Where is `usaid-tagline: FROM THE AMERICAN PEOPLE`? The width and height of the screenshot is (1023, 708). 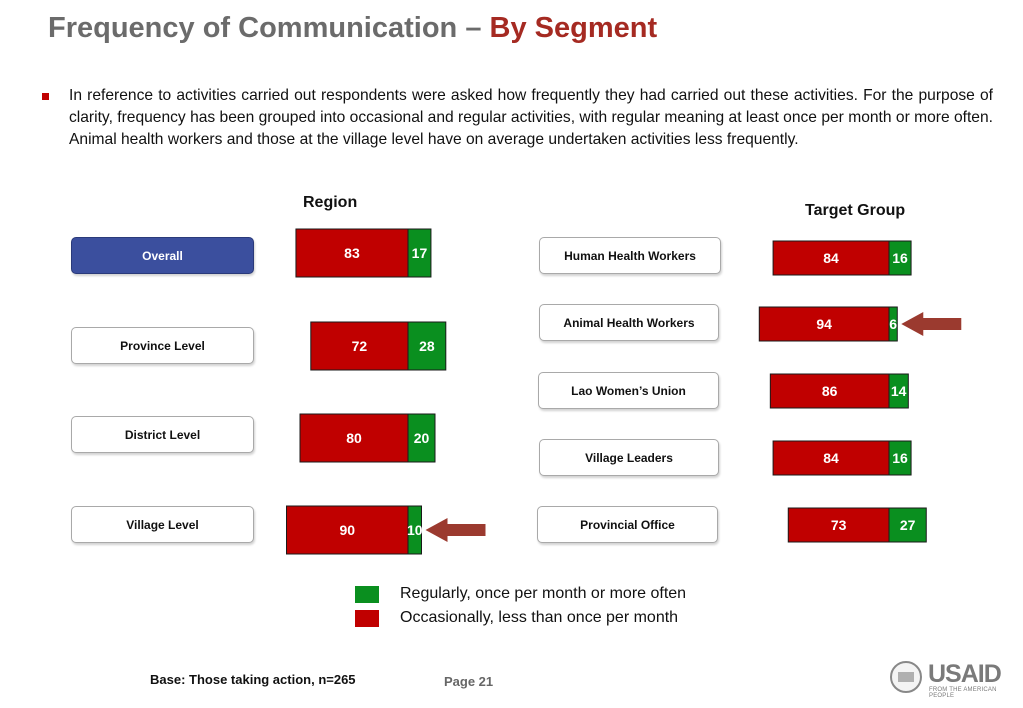
usaid-tagline: FROM THE AMERICAN PEOPLE is located at coordinates (963, 693).